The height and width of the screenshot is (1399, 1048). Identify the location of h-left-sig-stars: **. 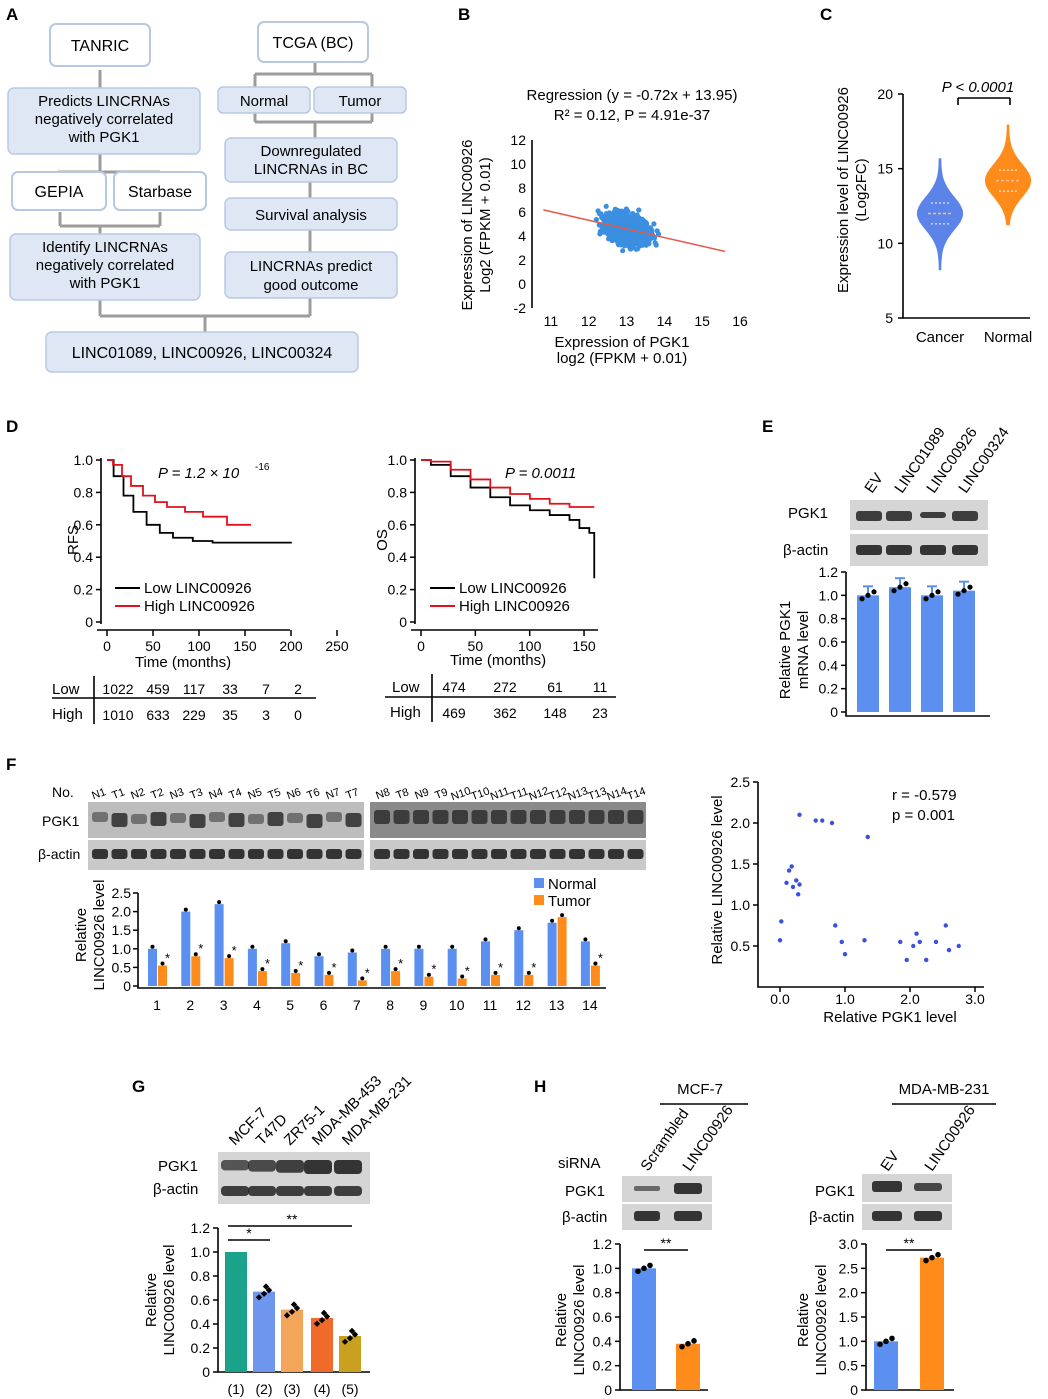
(666, 1243).